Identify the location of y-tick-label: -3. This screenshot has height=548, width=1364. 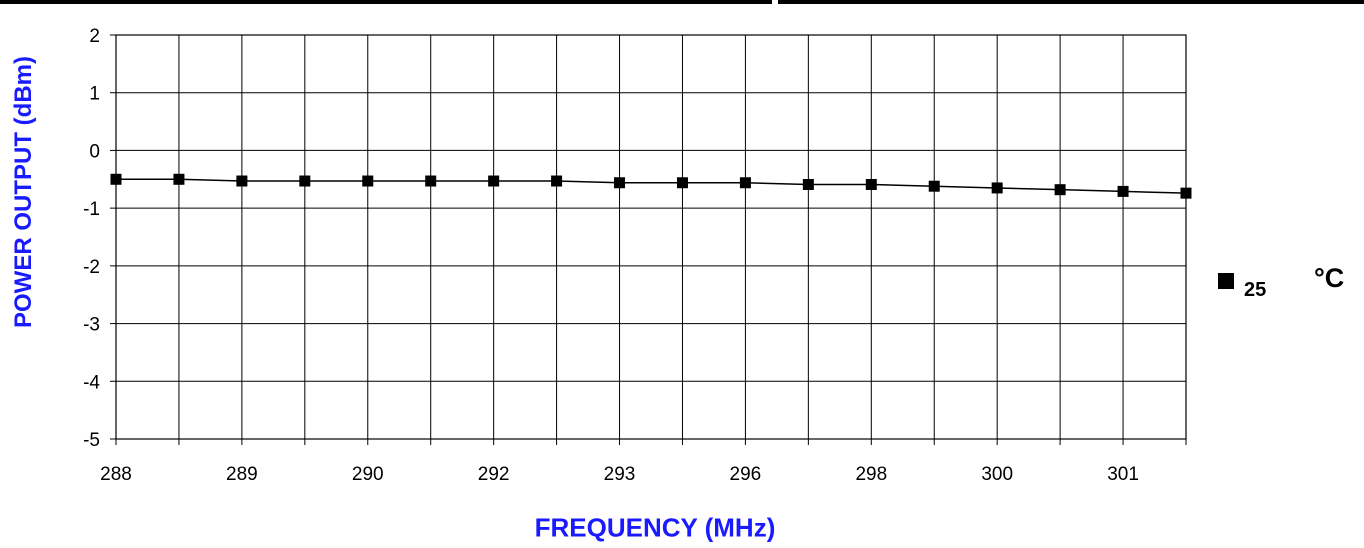
(91, 325).